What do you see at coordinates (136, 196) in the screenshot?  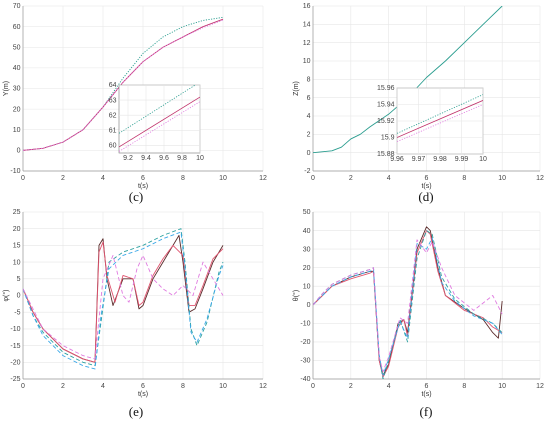 I see `panel-label: (c)` at bounding box center [136, 196].